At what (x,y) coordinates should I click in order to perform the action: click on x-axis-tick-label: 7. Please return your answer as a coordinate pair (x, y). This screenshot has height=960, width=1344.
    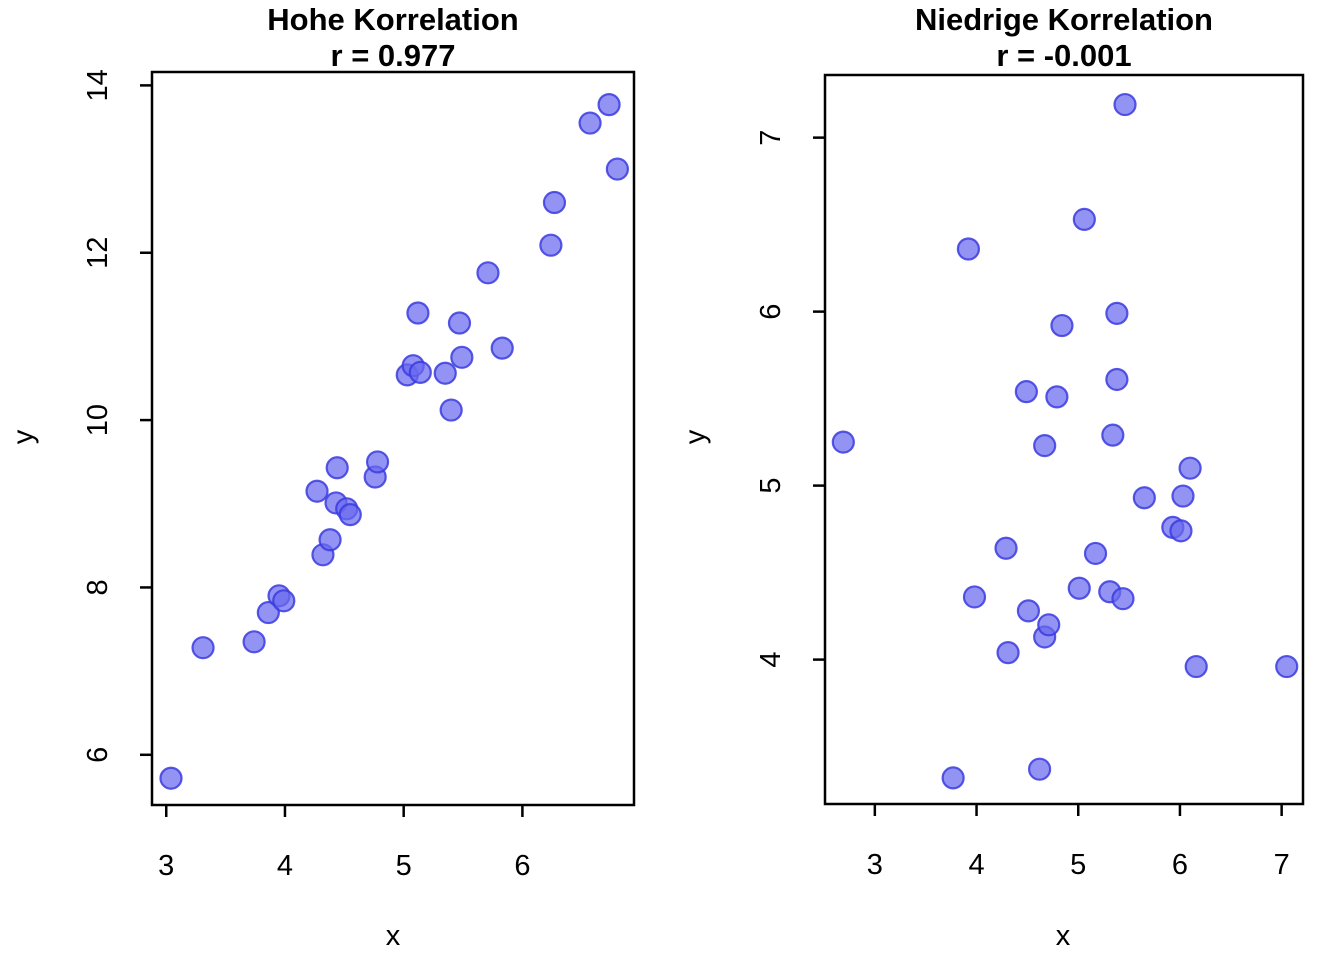
    Looking at the image, I should click on (1282, 865).